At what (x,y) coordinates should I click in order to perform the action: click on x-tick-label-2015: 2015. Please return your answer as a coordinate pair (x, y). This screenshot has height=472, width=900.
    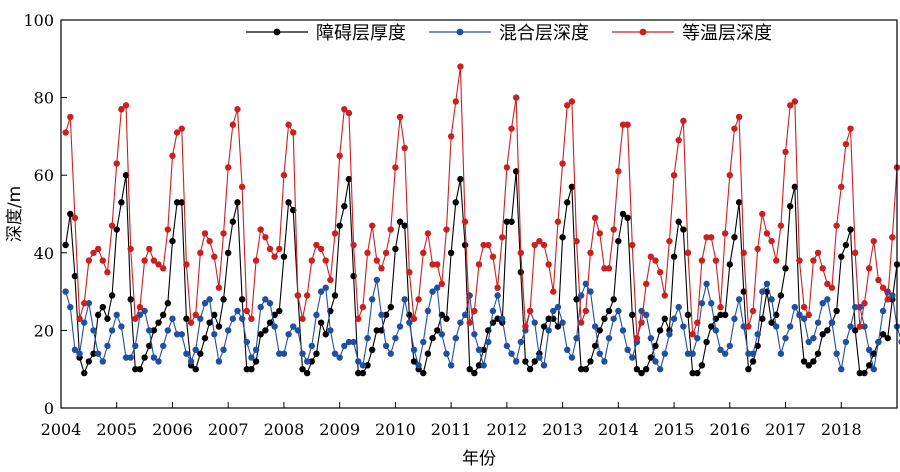
    Looking at the image, I should click on (674, 429).